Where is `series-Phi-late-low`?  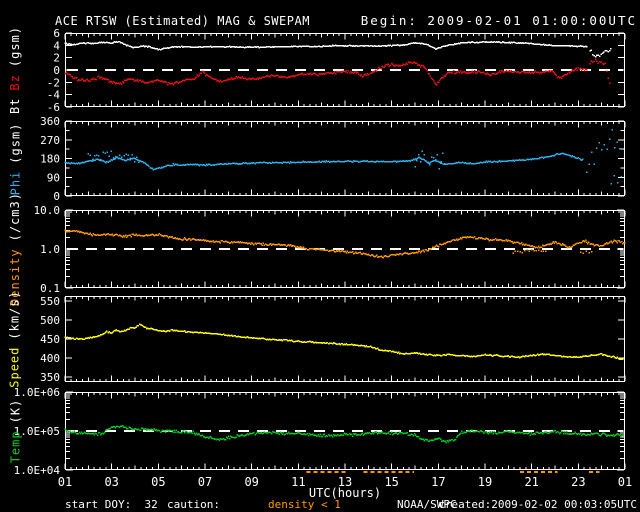 series-Phi-late-low is located at coordinates (616, 179).